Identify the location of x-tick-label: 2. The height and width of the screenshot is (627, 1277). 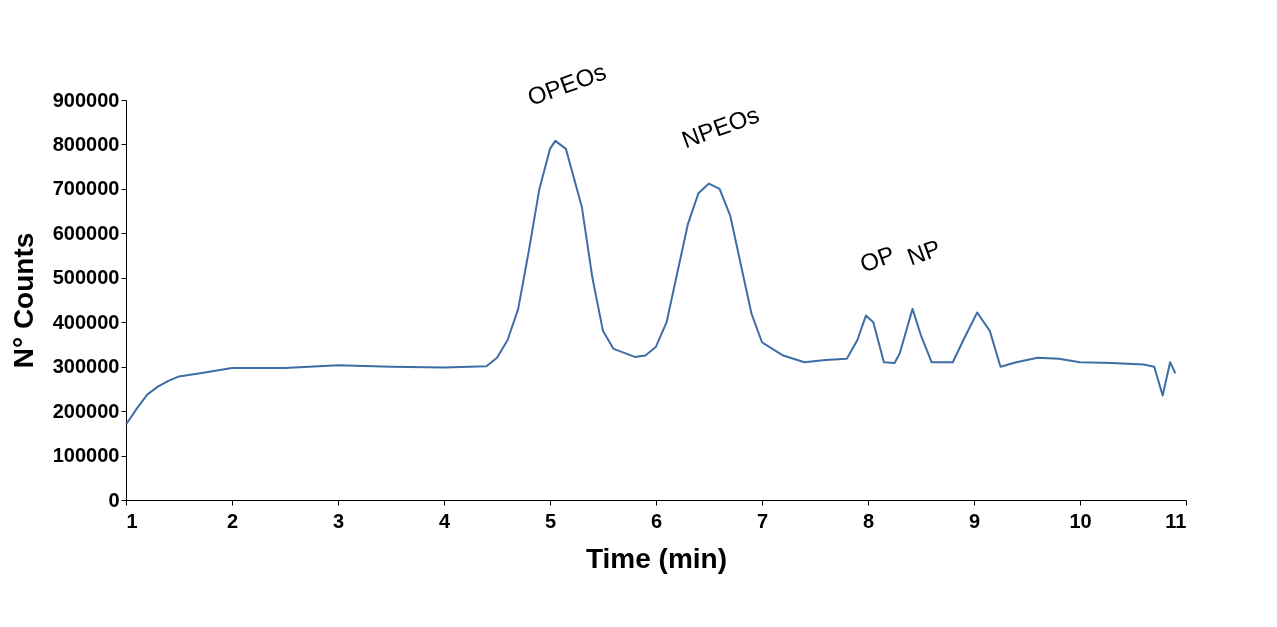
(232, 520).